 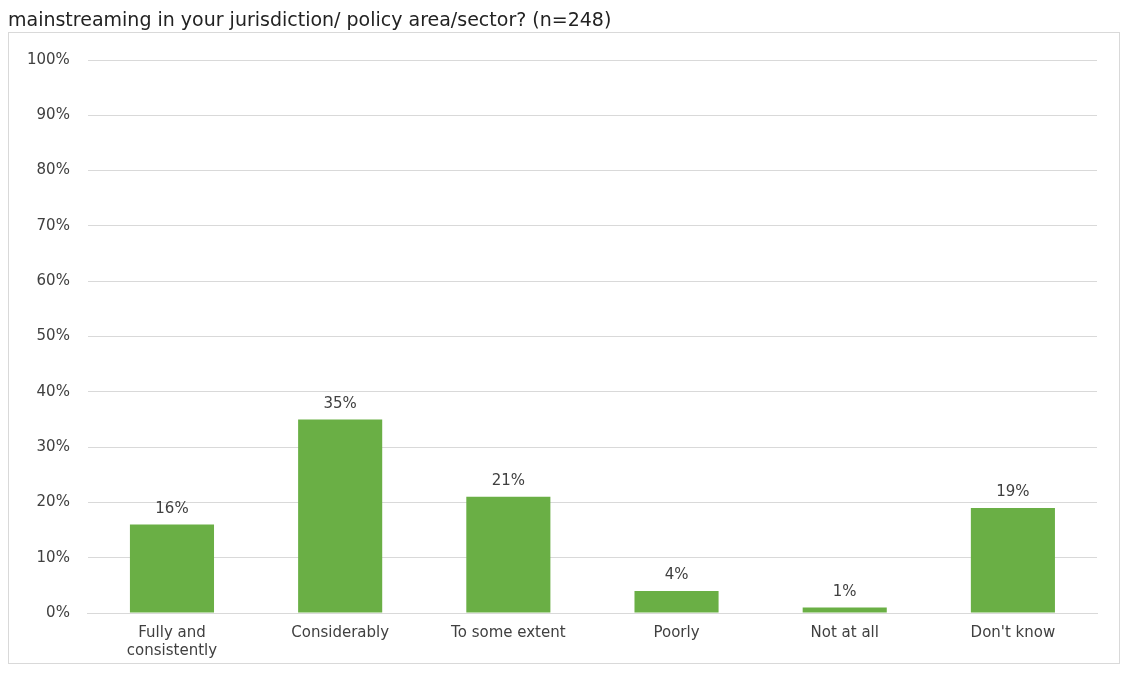 I want to click on y-tick-label: 10%, so click(x=53, y=556).